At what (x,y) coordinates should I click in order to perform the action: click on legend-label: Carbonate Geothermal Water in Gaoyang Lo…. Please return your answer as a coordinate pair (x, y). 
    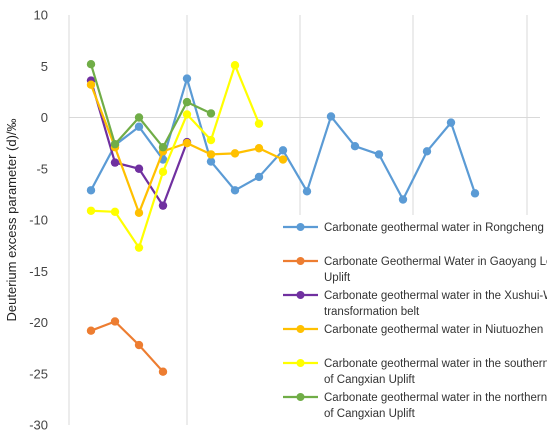
    Looking at the image, I should click on (435, 270).